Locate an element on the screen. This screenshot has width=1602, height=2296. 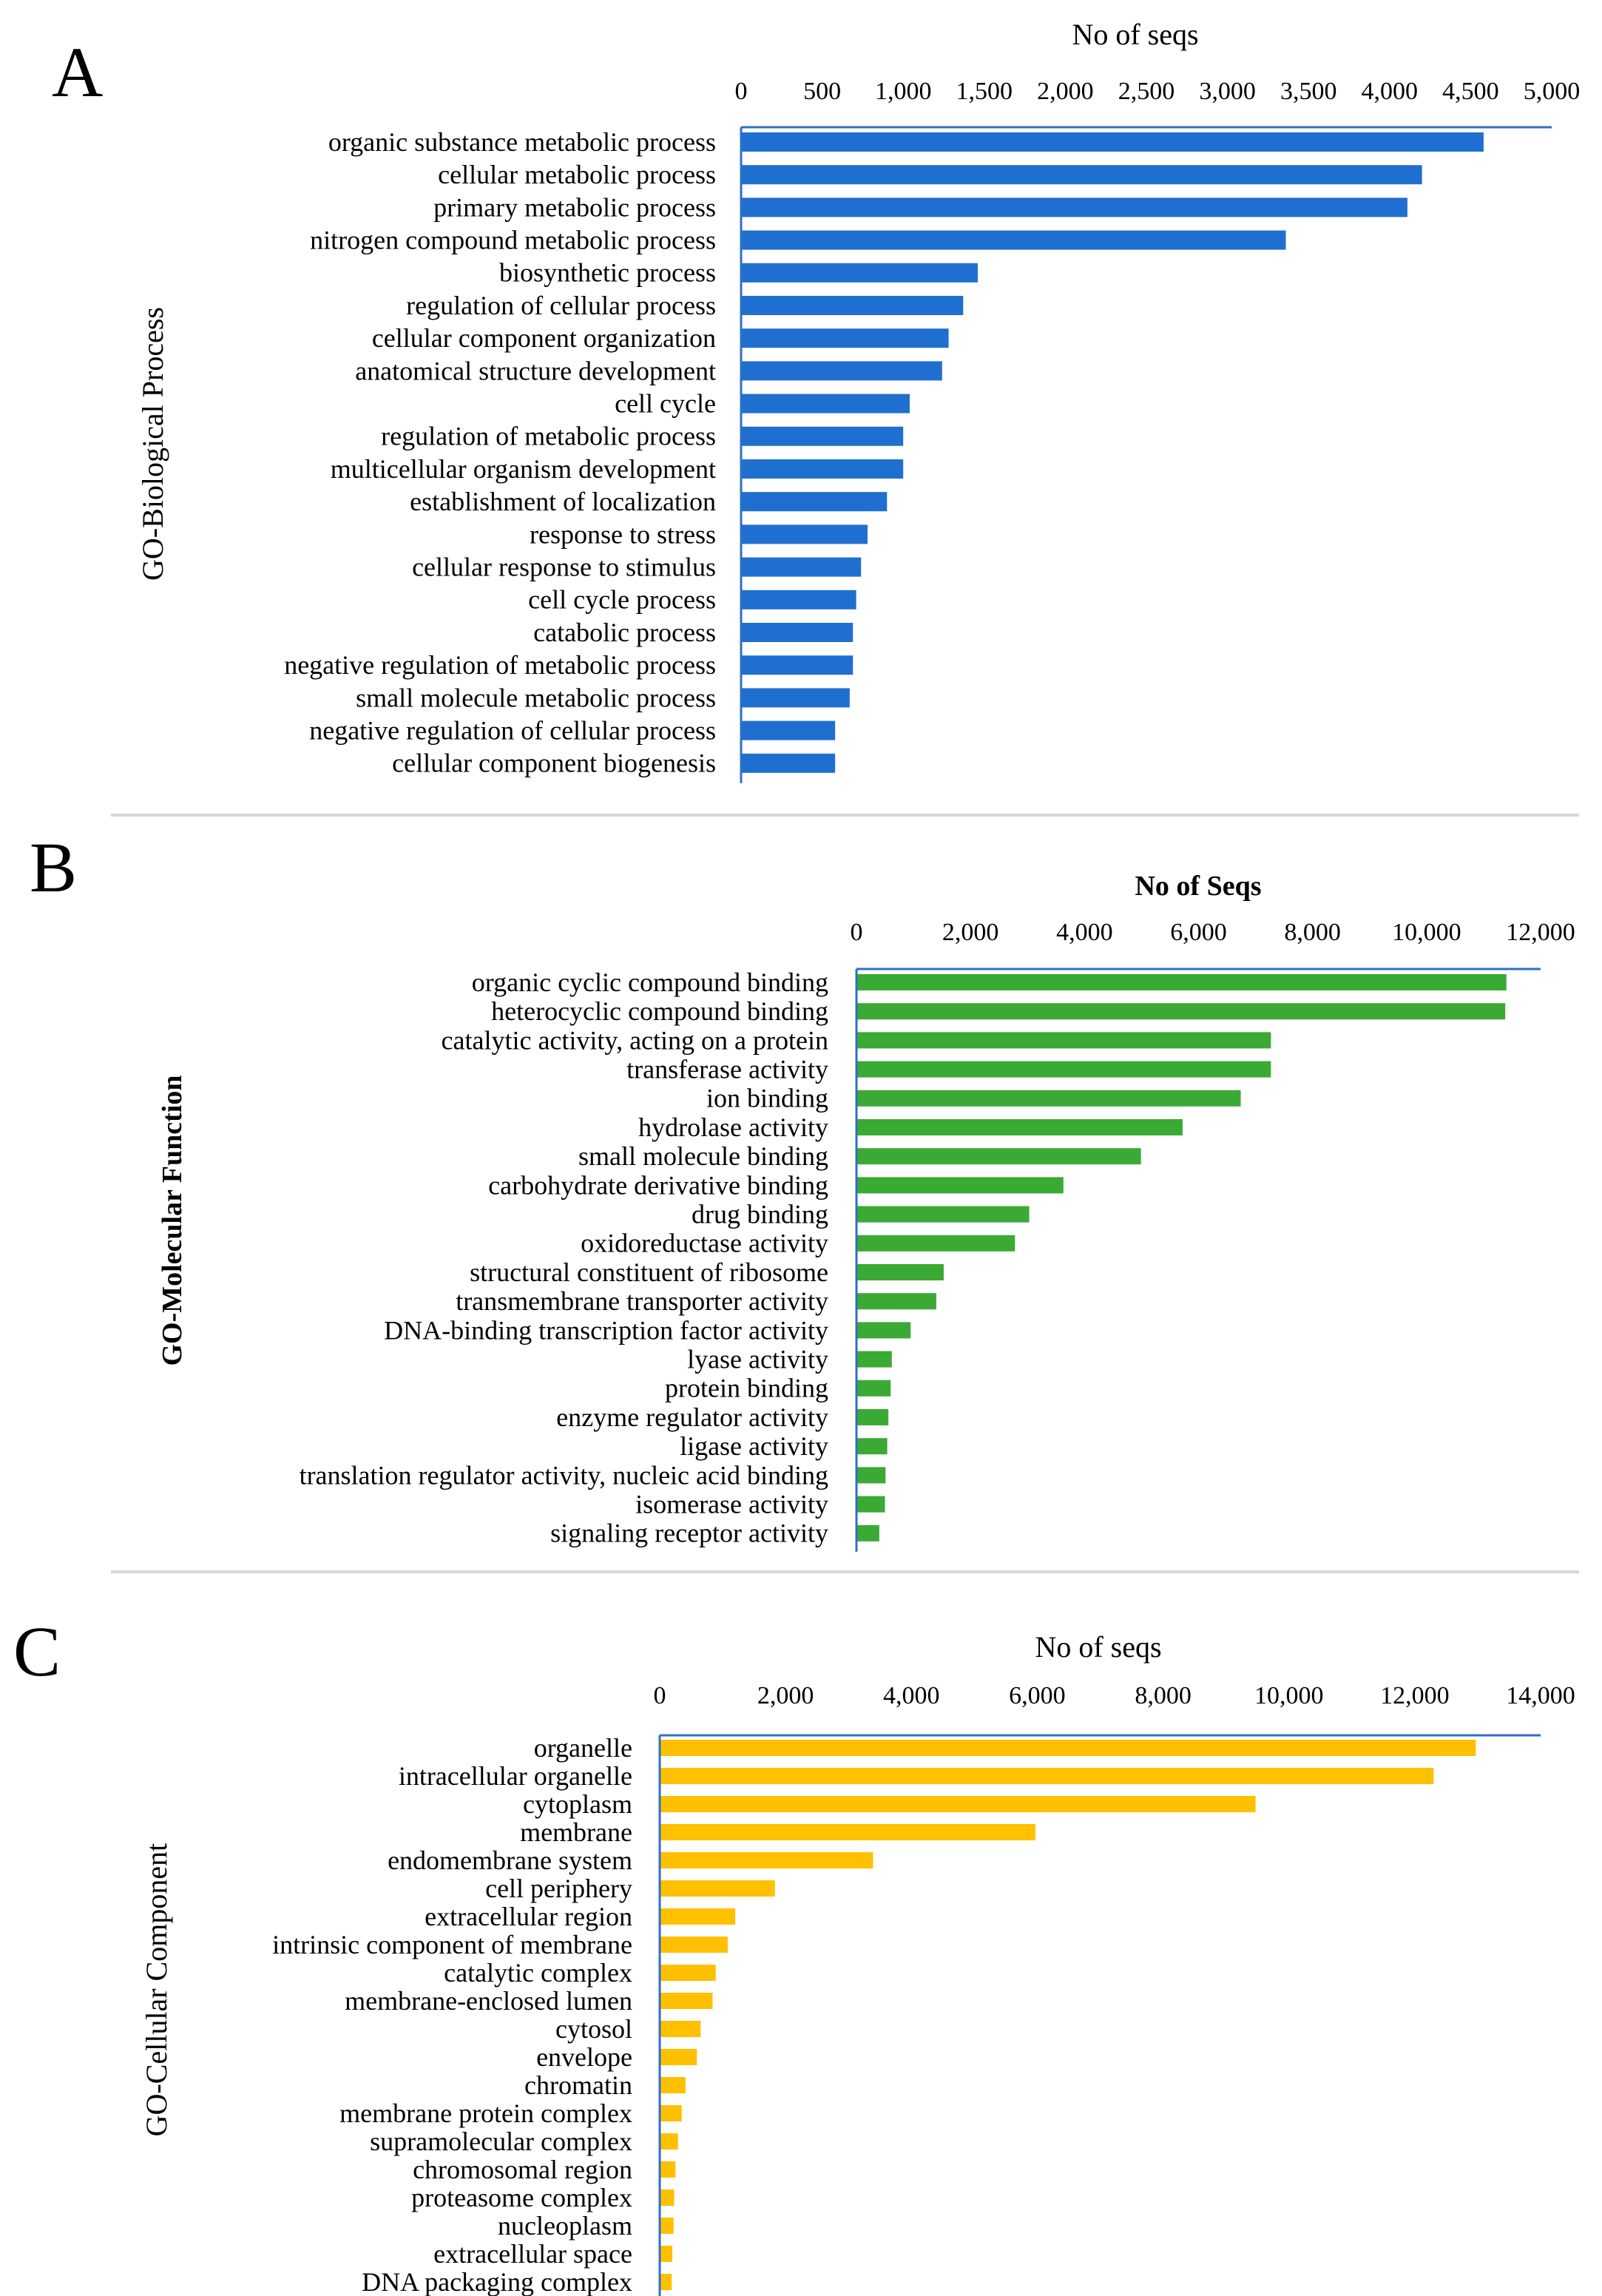
category-label: extracellular space is located at coordinates (532, 2254).